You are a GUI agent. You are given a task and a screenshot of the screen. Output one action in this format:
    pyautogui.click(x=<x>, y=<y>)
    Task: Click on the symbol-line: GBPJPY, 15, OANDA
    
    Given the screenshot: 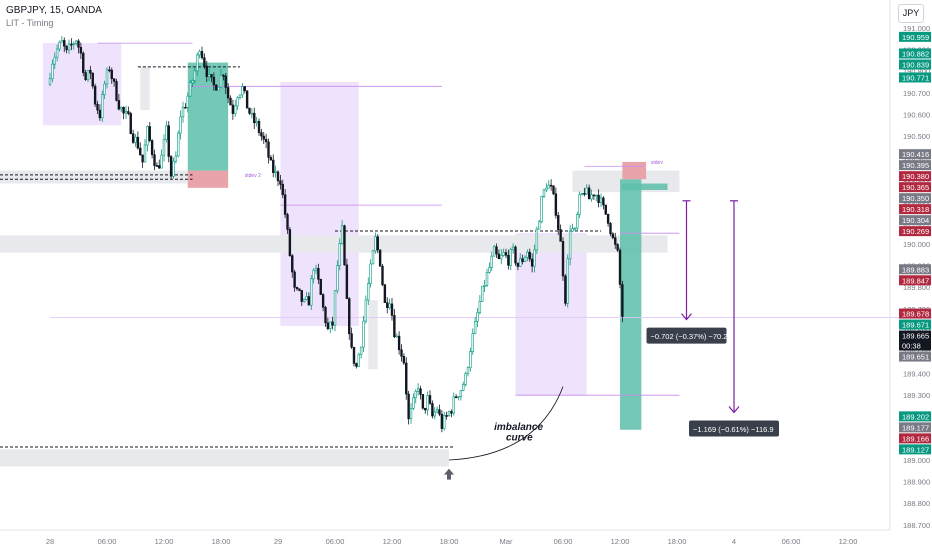 What is the action you would take?
    pyautogui.click(x=54, y=10)
    